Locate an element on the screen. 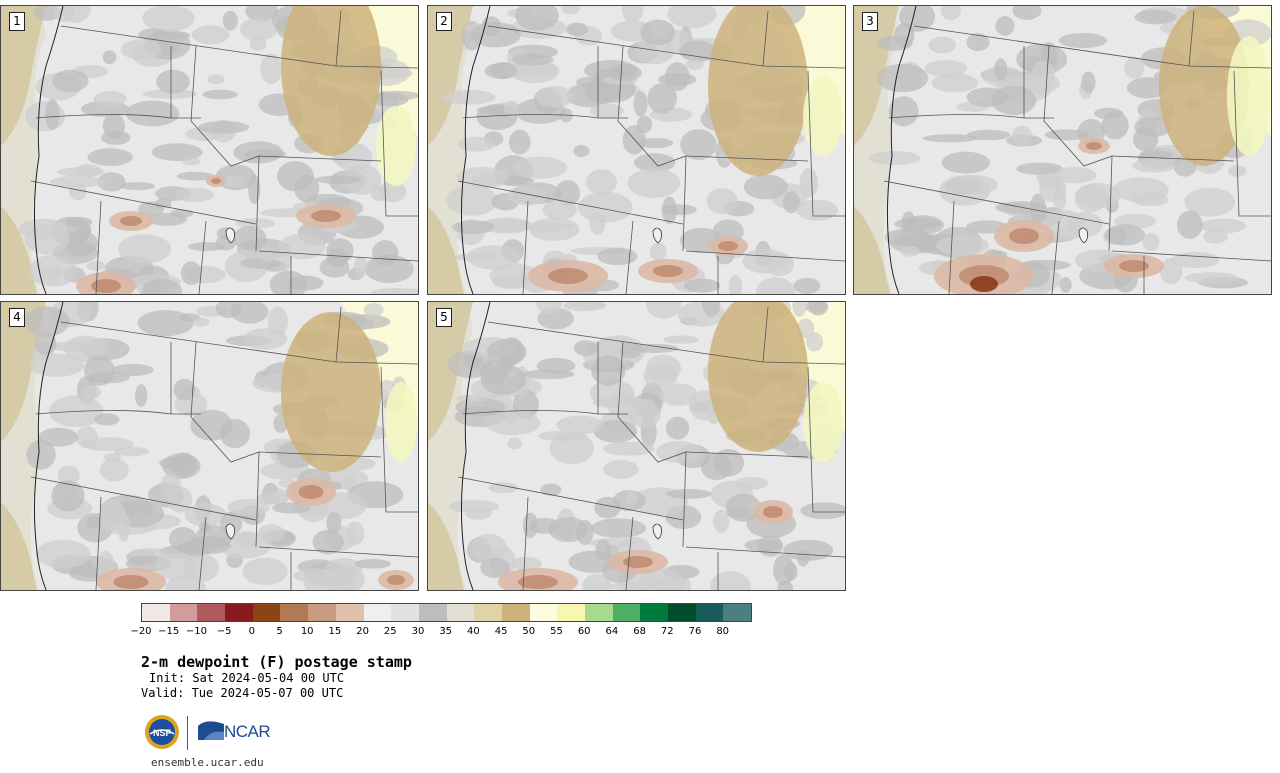 This screenshot has width=1280, height=773. logos: NSF NCAR is located at coordinates (209, 733).